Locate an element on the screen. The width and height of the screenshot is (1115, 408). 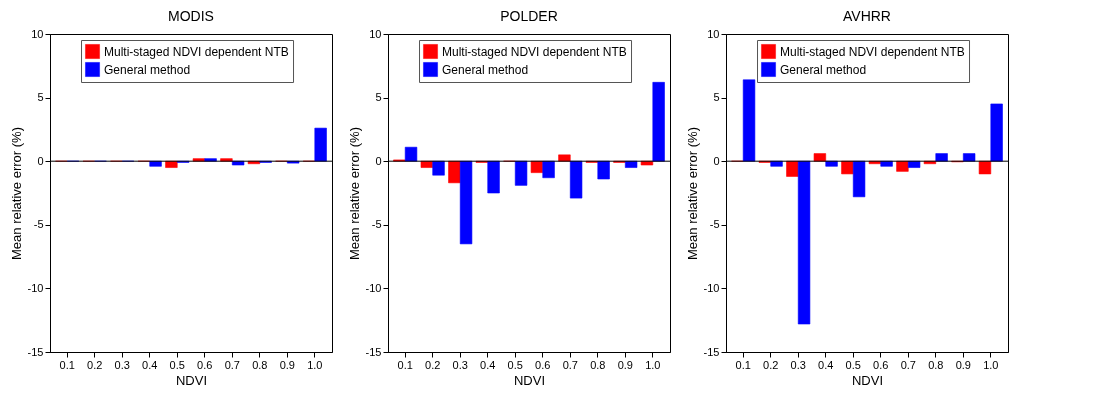
chart-title: MODIS is located at coordinates (191, 16).